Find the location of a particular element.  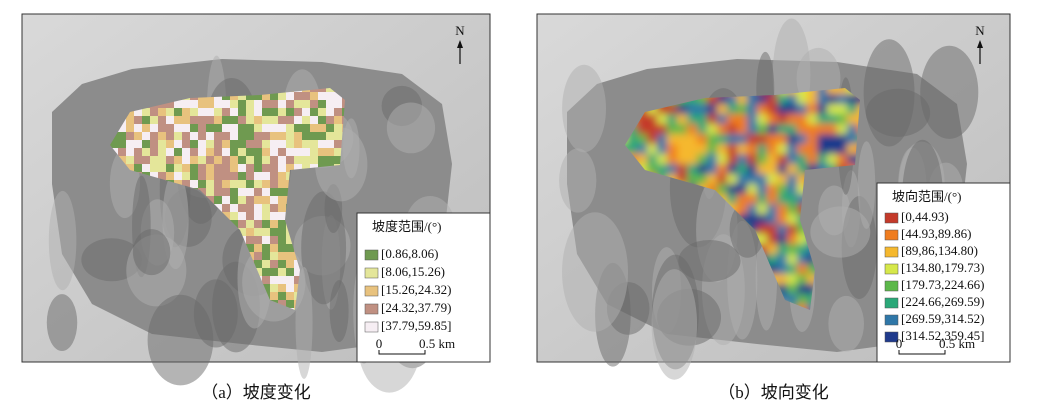

legend-label: [0,44.93) is located at coordinates (925, 216).